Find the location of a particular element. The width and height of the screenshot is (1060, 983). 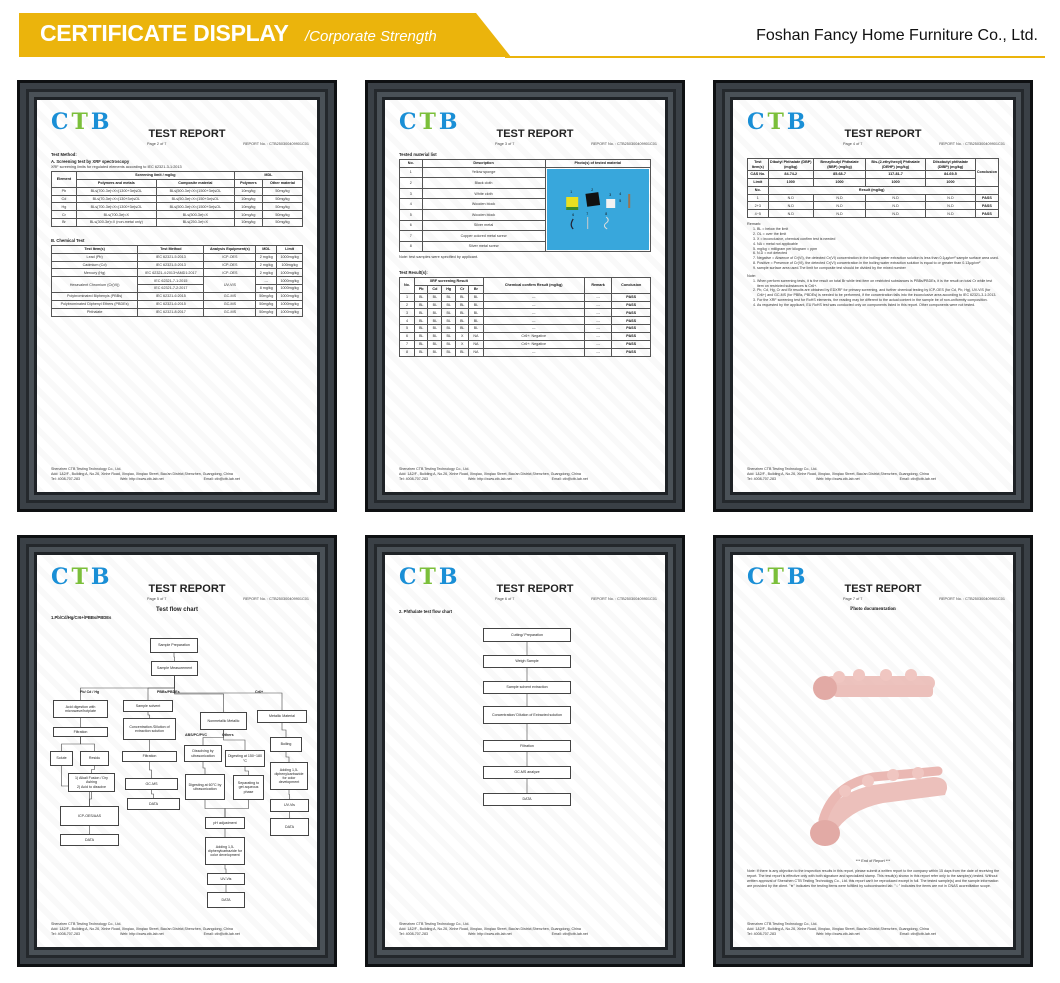

table-cell: Phthalate is located at coordinates (94, 312).